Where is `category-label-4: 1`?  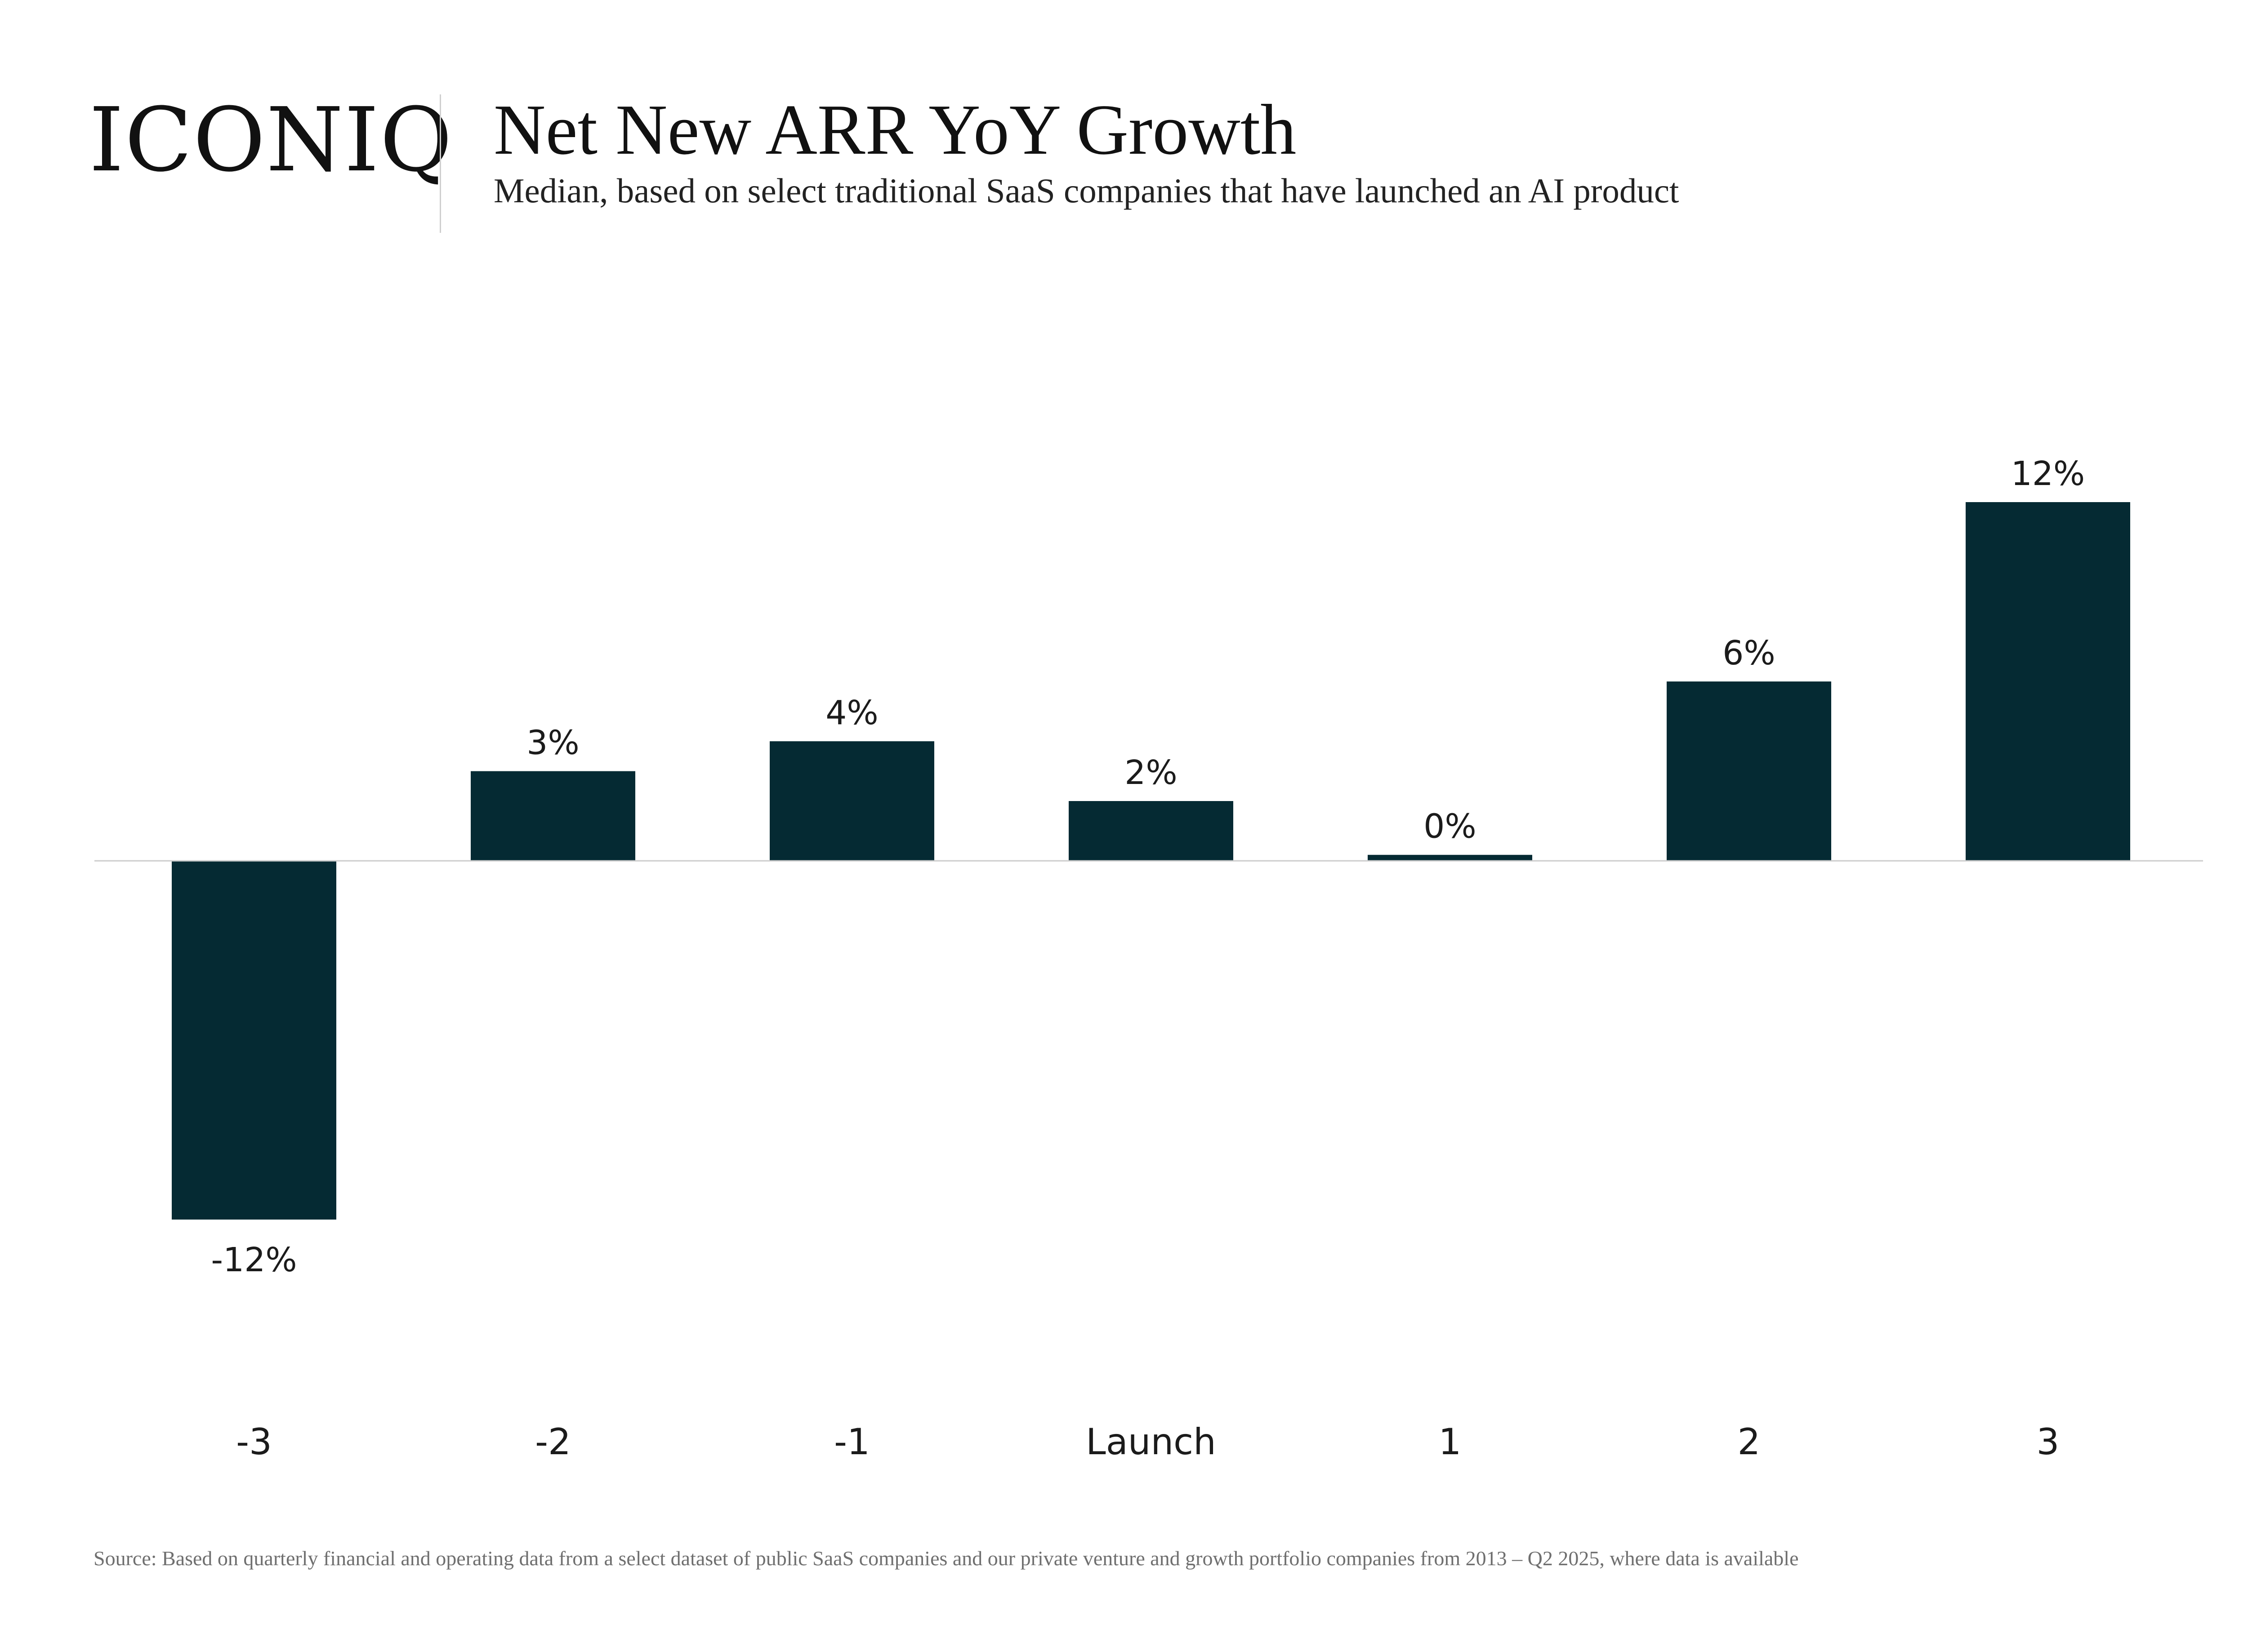
category-label-4: 1 is located at coordinates (1450, 1442).